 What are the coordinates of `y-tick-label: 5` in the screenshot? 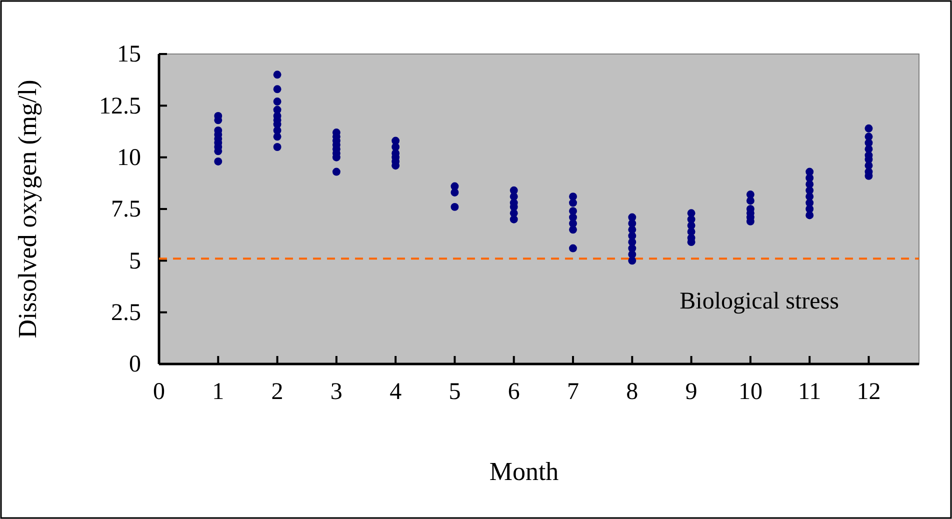 It's located at (135, 261).